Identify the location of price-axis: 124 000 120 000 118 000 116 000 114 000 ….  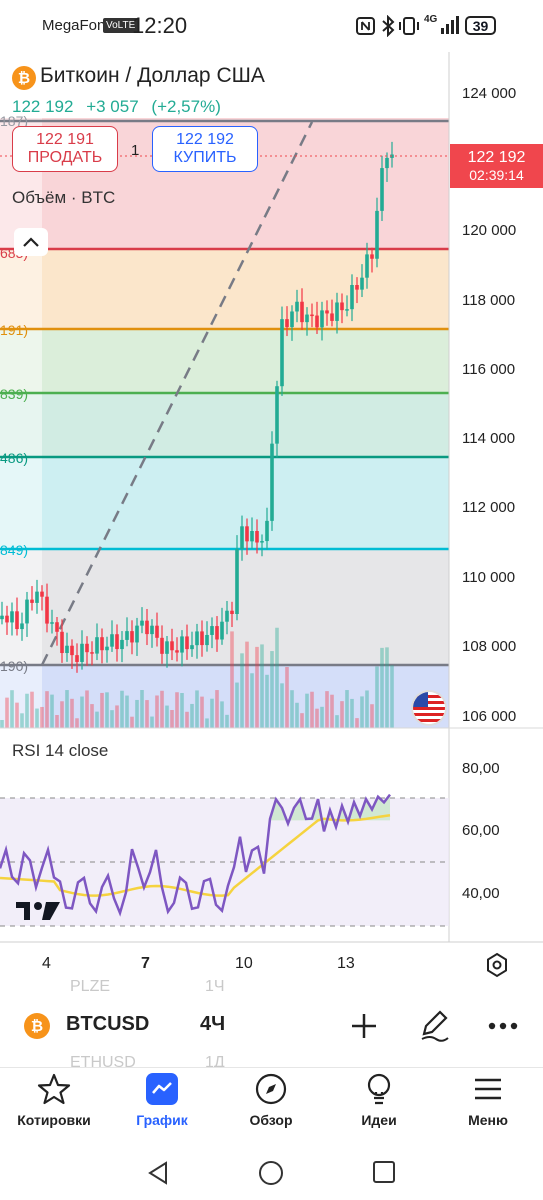
(489, 405).